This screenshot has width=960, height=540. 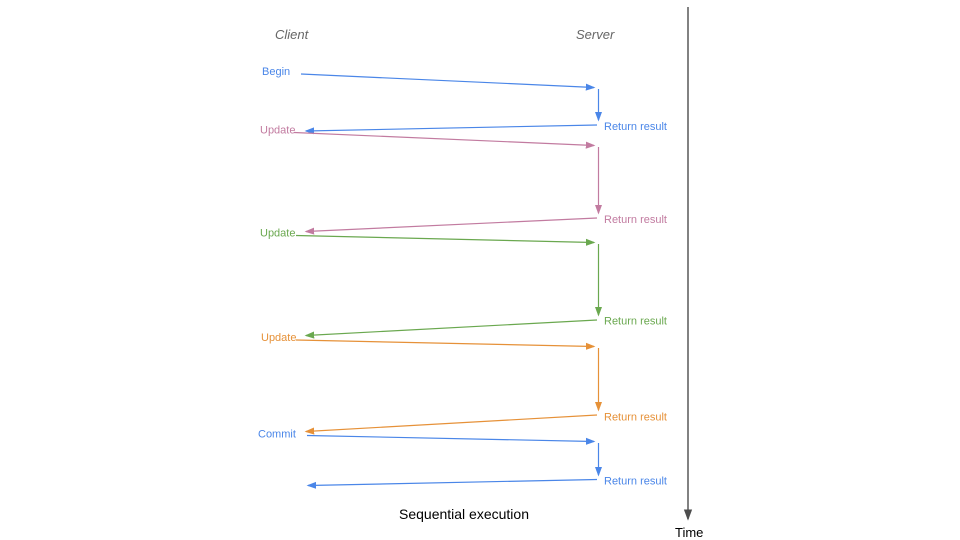 I want to click on commit-return-arrow, so click(x=452, y=483).